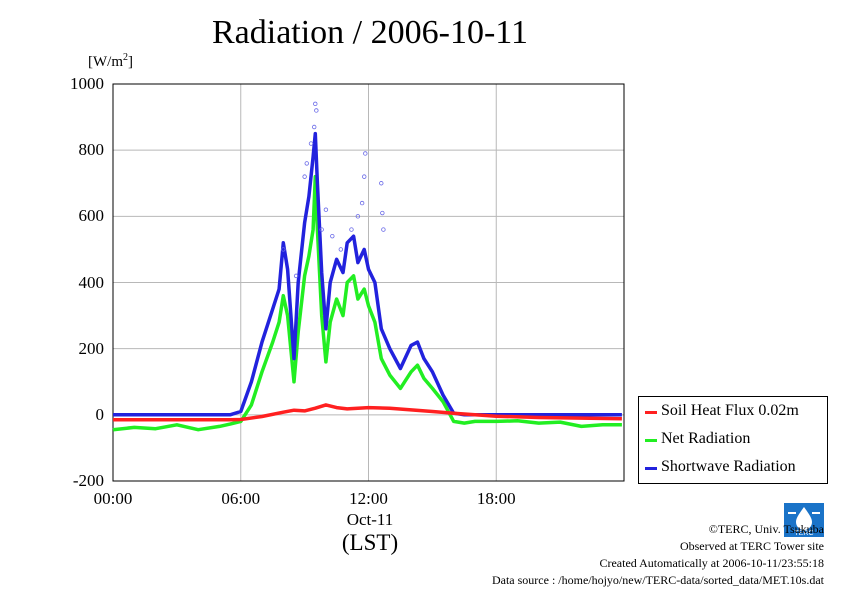  I want to click on chart-title: Radiation / 2006-10-11, so click(370, 32).